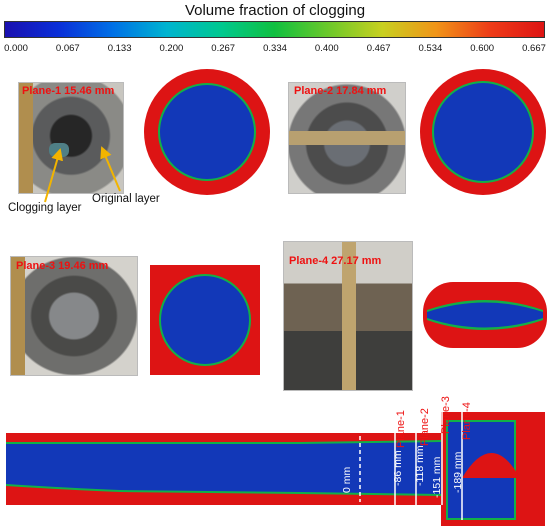 The image size is (550, 526). Describe the element at coordinates (467, 421) in the screenshot. I see `plane-4-tag: Plane-4` at that location.